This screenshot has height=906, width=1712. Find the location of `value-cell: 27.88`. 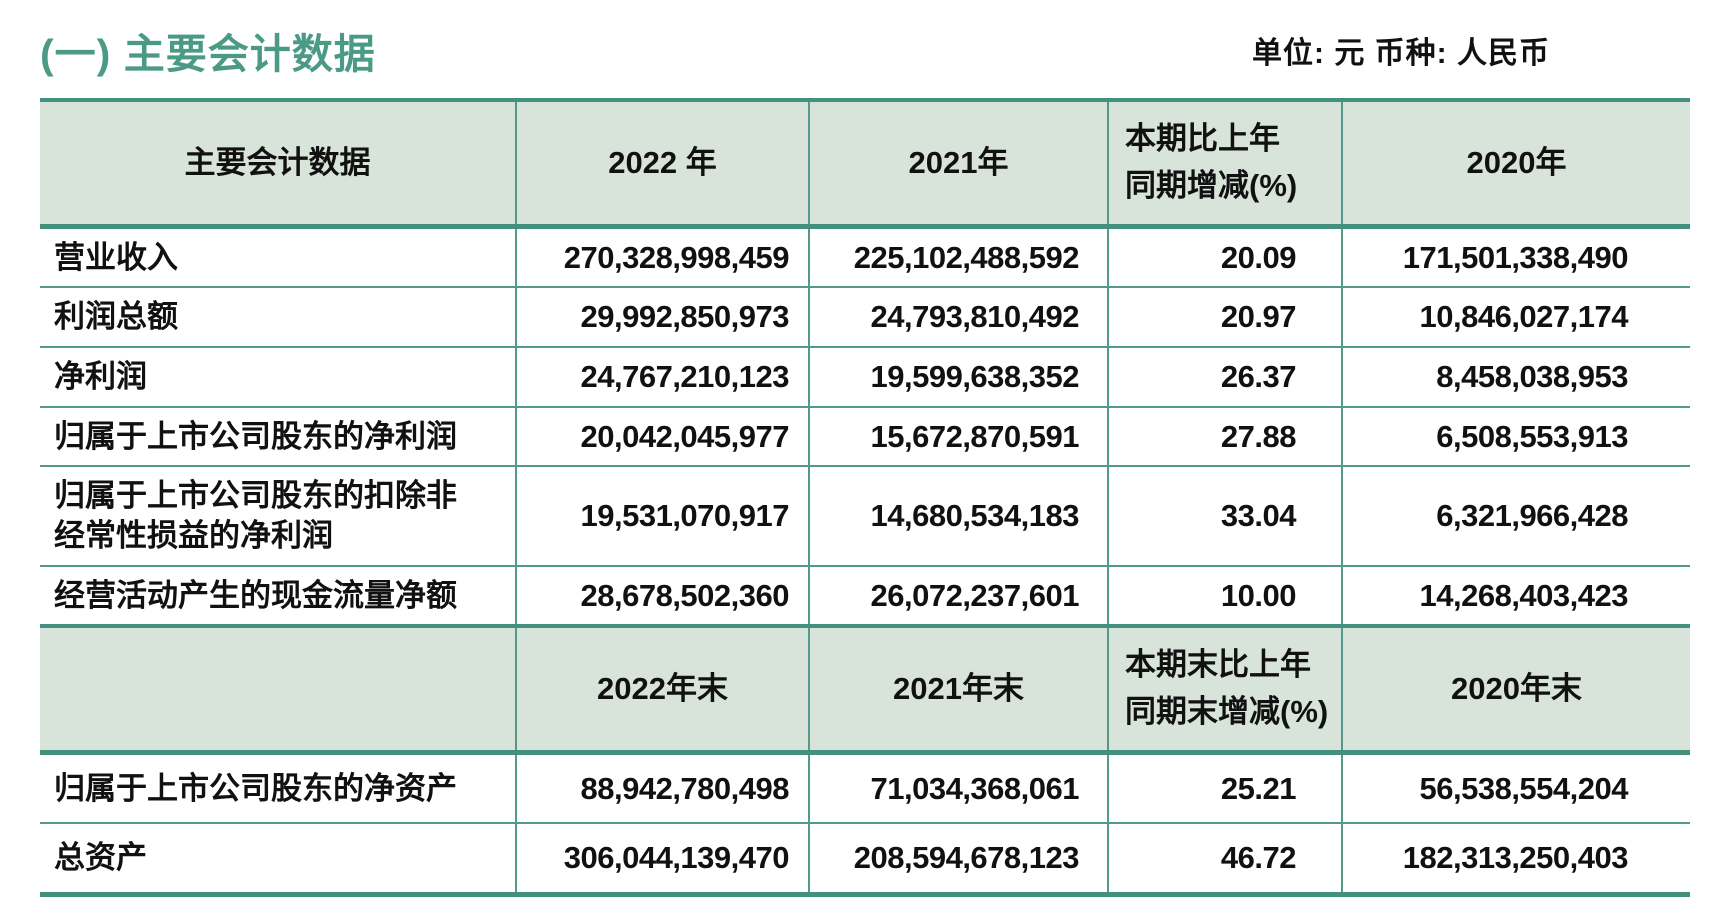

value-cell: 27.88 is located at coordinates (1224, 436).